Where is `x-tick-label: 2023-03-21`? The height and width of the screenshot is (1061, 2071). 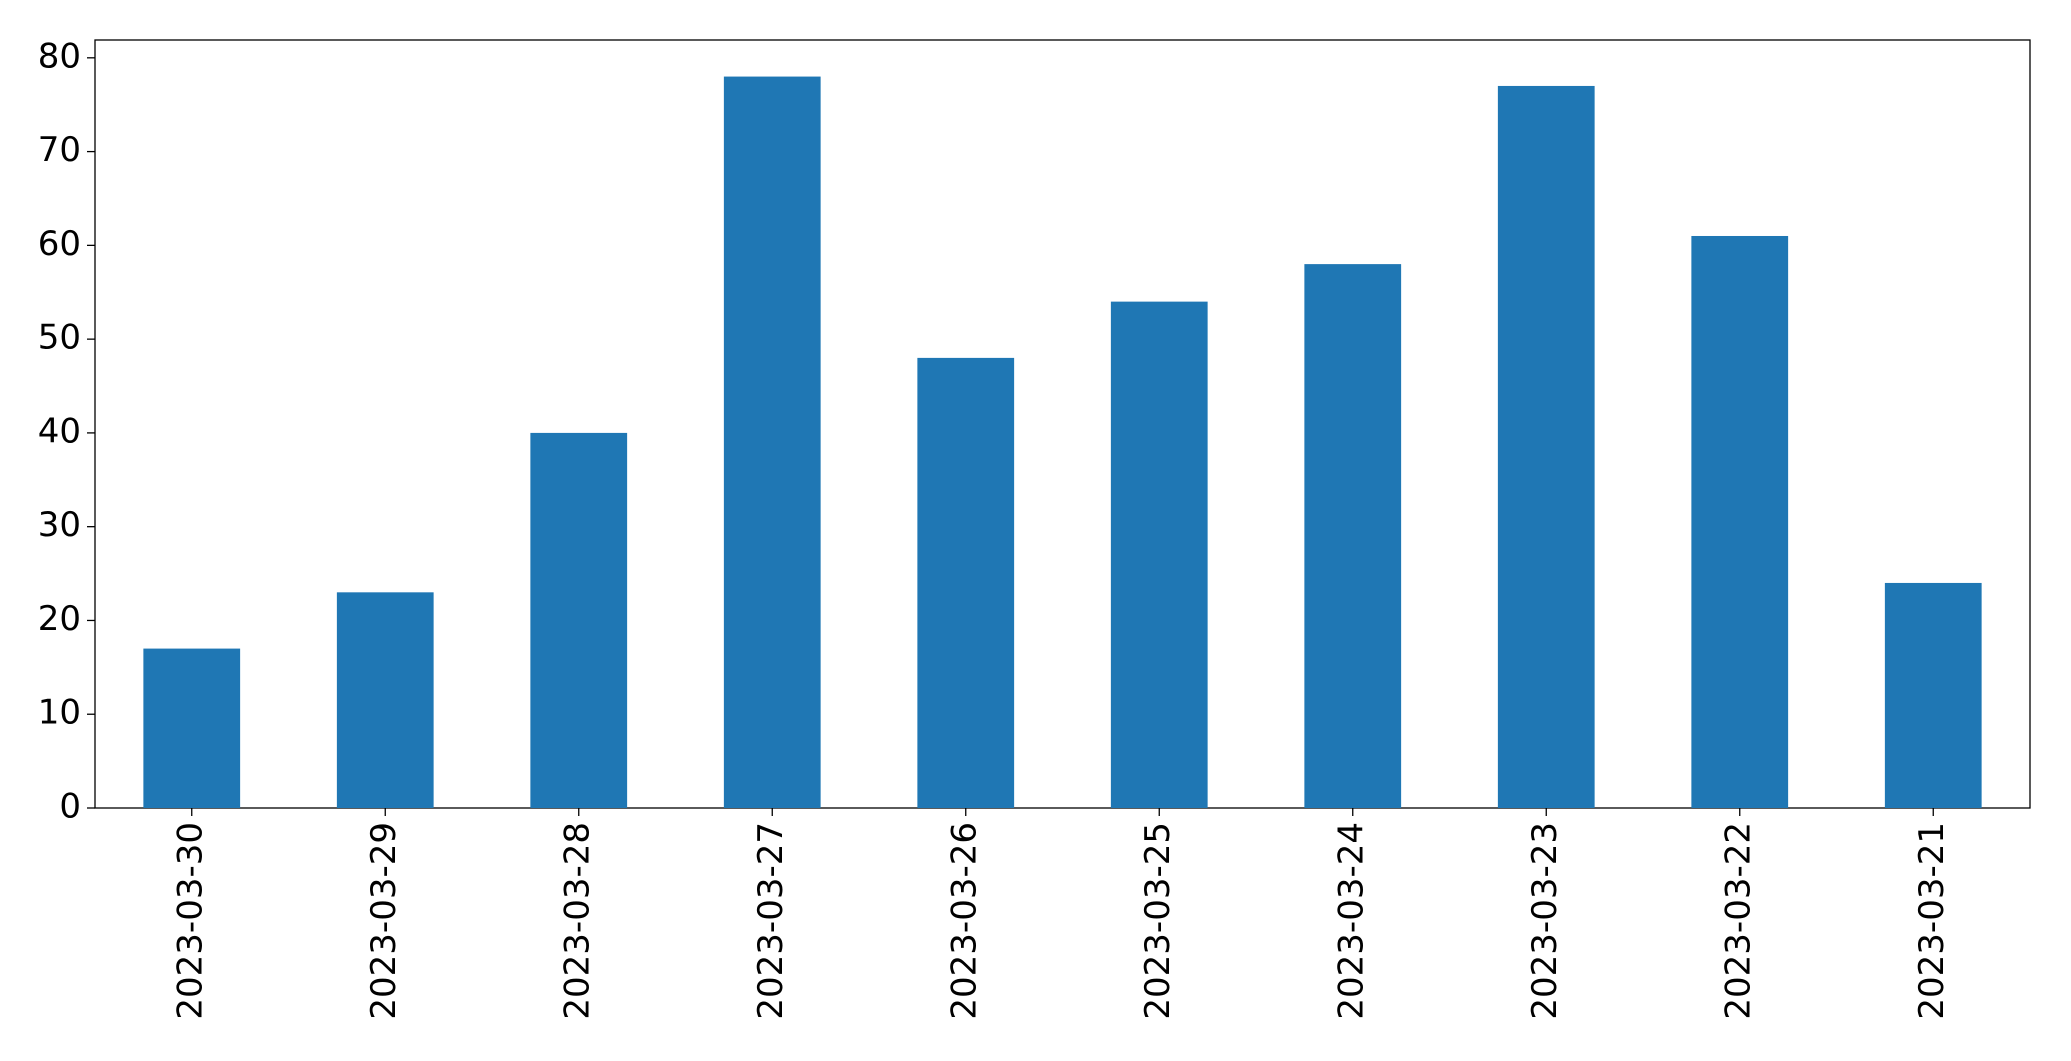
x-tick-label: 2023-03-21 is located at coordinates (1932, 921).